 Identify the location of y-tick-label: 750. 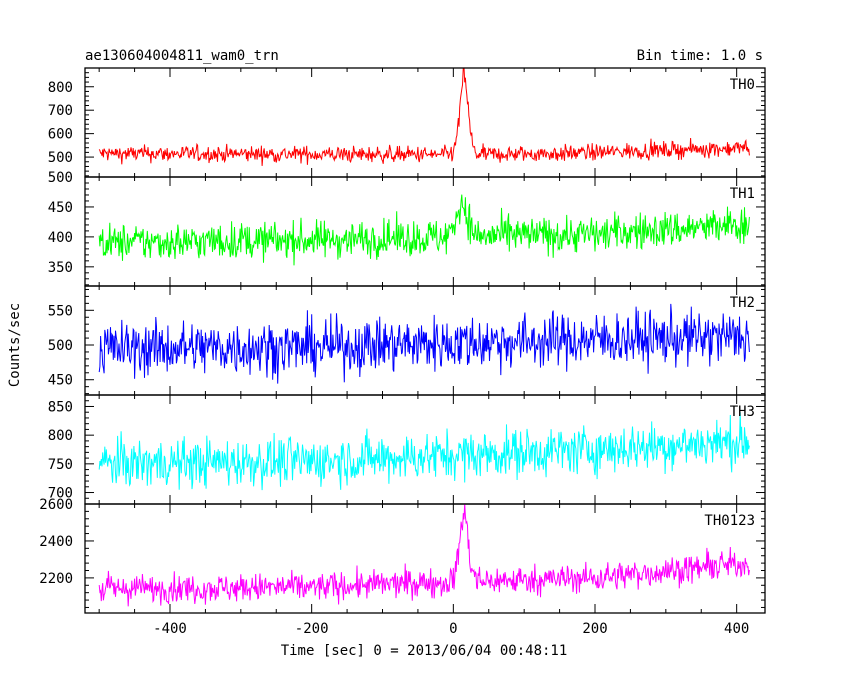
(60, 465).